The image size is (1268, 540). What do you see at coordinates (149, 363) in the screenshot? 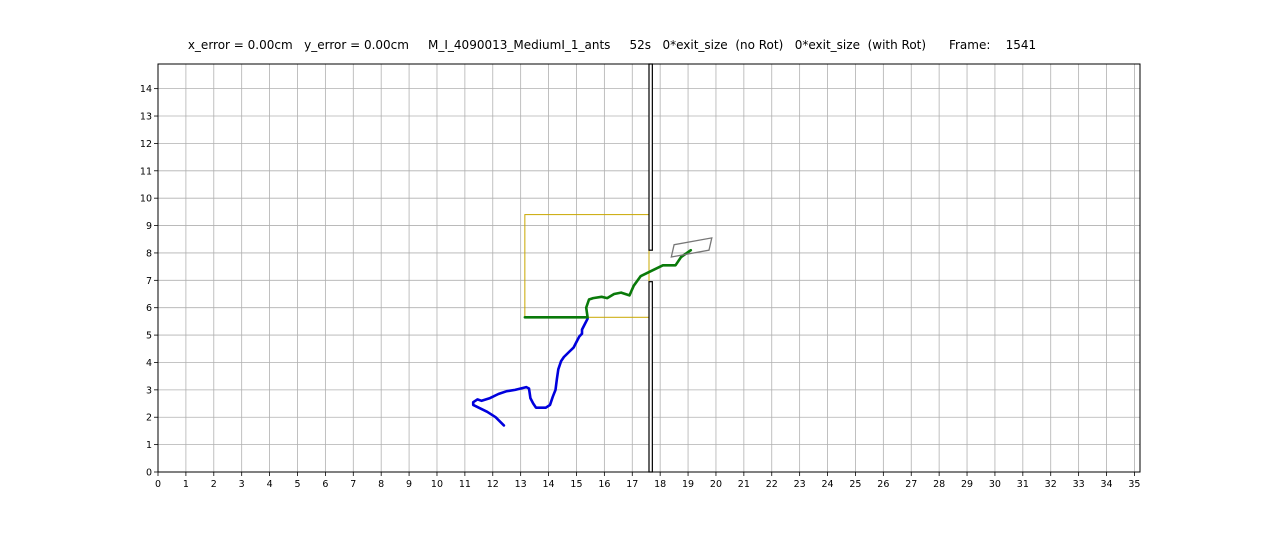
I see `y-tick-label: 4` at bounding box center [149, 363].